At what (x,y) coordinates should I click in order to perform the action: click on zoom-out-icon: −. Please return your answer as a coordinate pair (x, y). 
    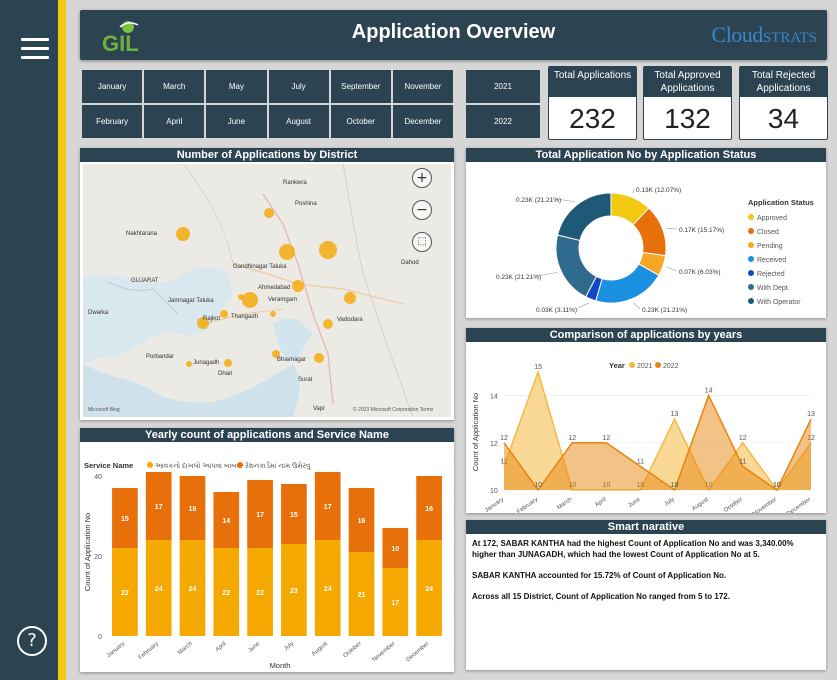
    Looking at the image, I should click on (422, 210).